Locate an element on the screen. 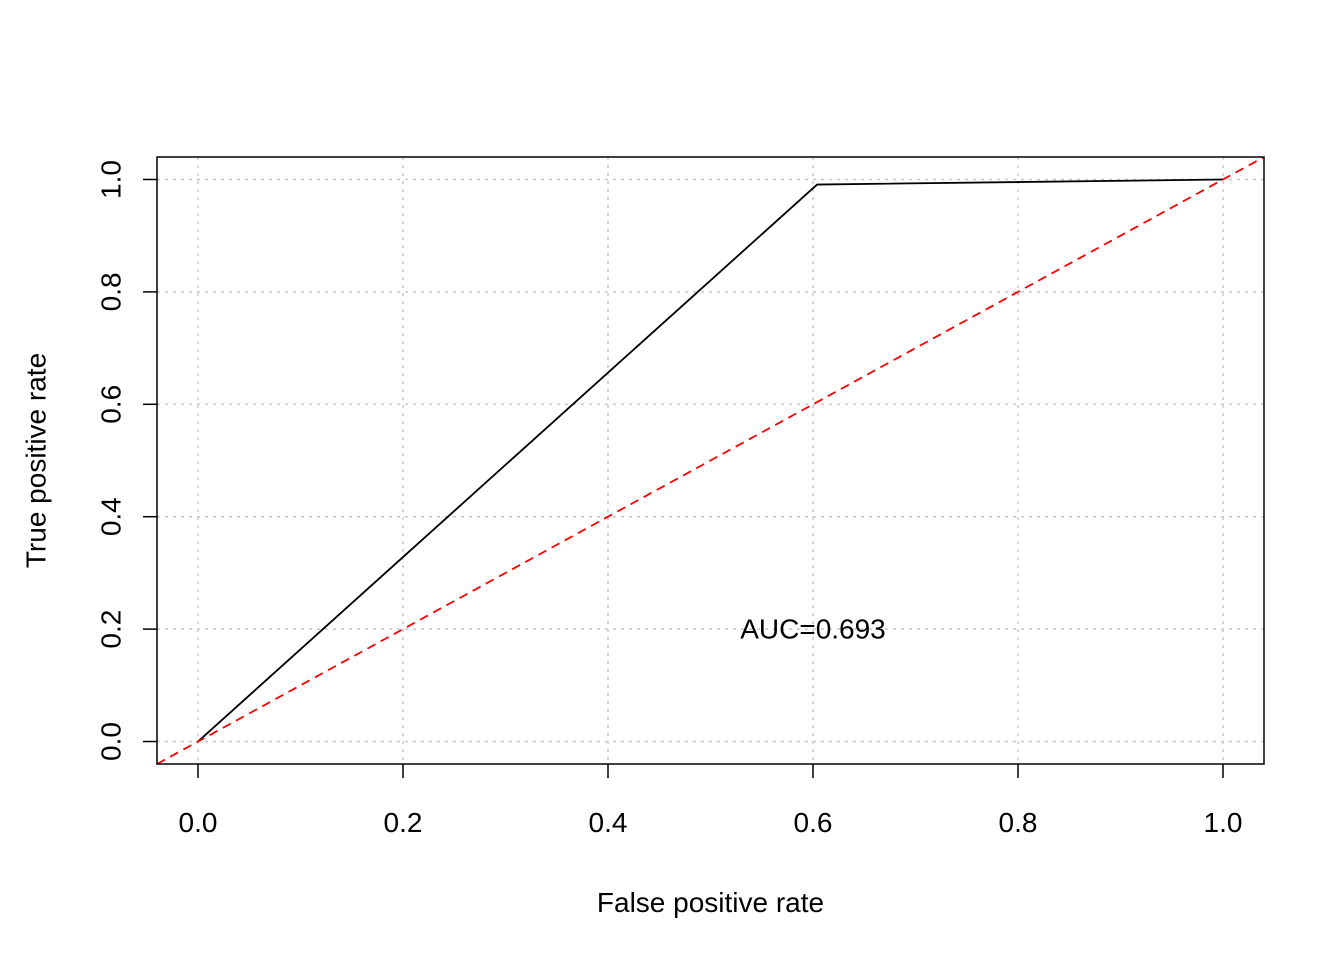 This screenshot has width=1344, height=960. y-tick-label-3: 0.6 is located at coordinates (111, 404).